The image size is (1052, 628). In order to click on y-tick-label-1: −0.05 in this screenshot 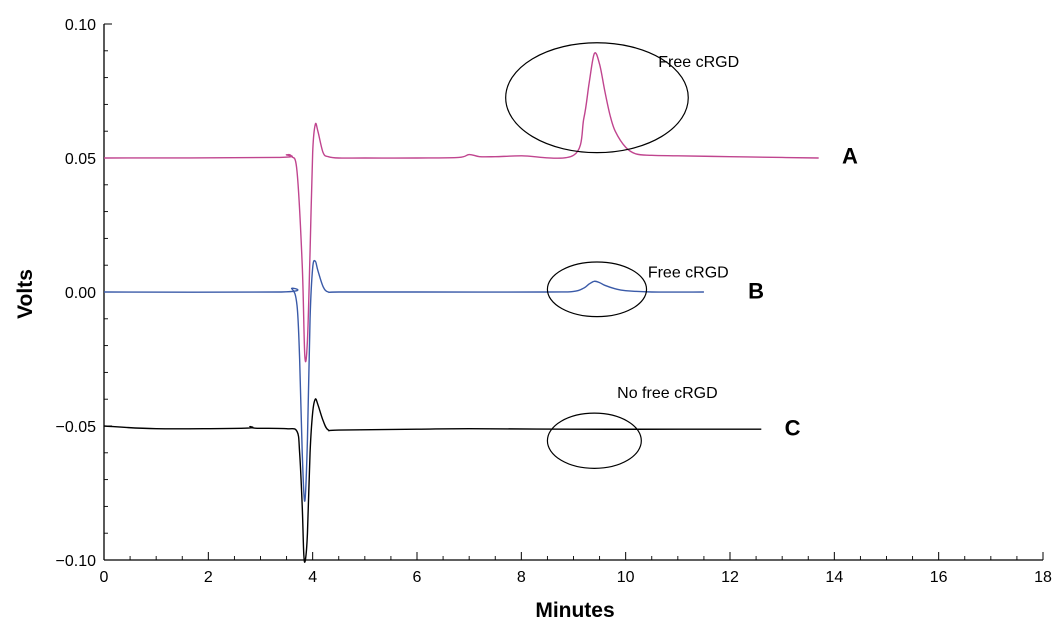, I will do `click(76, 427)`.